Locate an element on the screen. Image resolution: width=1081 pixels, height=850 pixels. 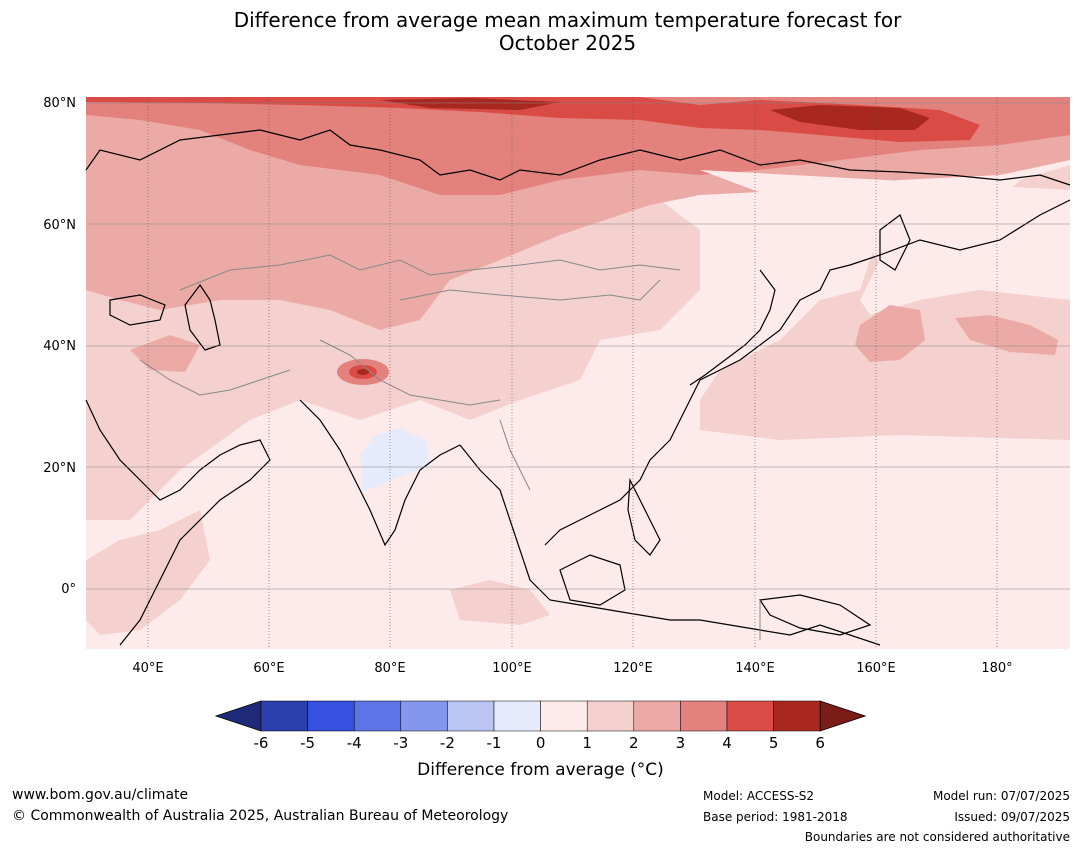
lat-label-40N: 40°N is located at coordinates (59, 346).